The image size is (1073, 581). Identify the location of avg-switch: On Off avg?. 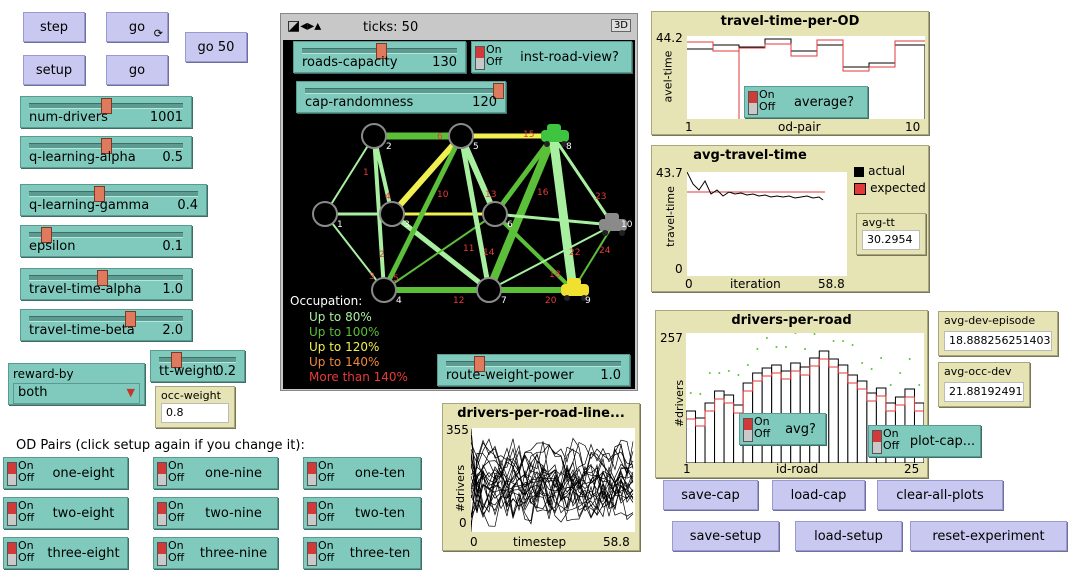
(782, 429).